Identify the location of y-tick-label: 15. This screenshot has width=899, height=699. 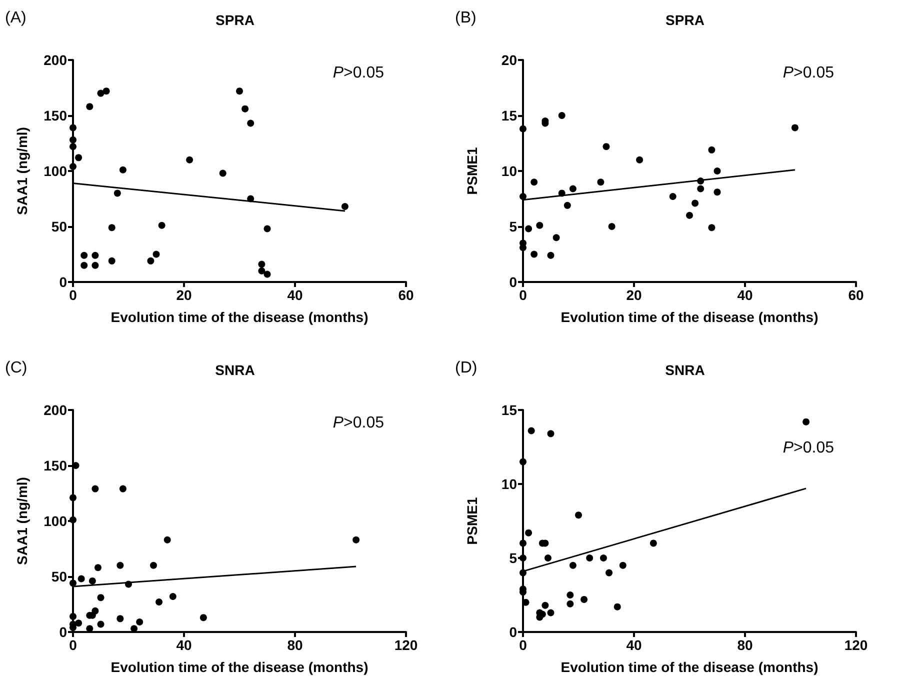
(509, 116).